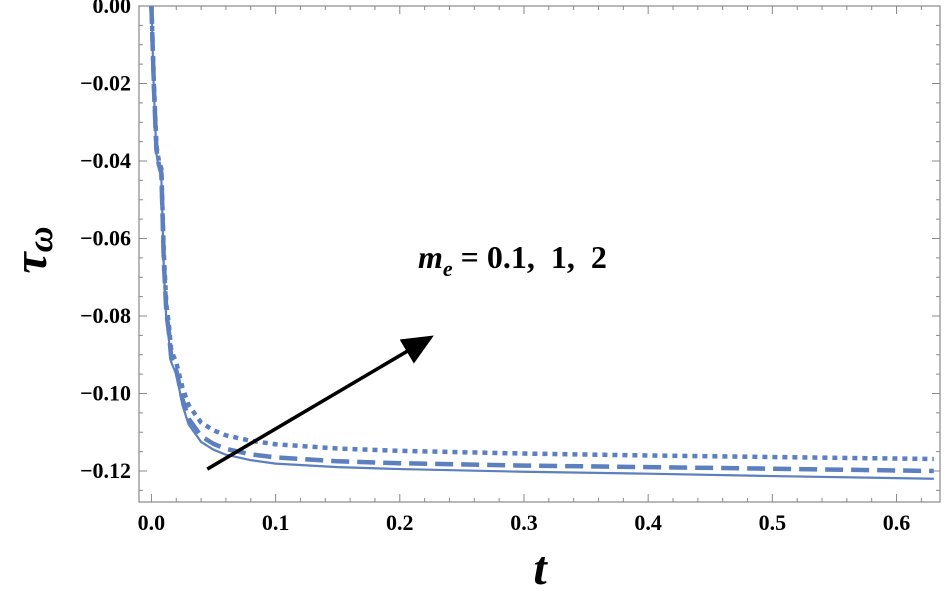 This screenshot has width=946, height=595. I want to click on y-axis-label: τω, so click(32, 249).